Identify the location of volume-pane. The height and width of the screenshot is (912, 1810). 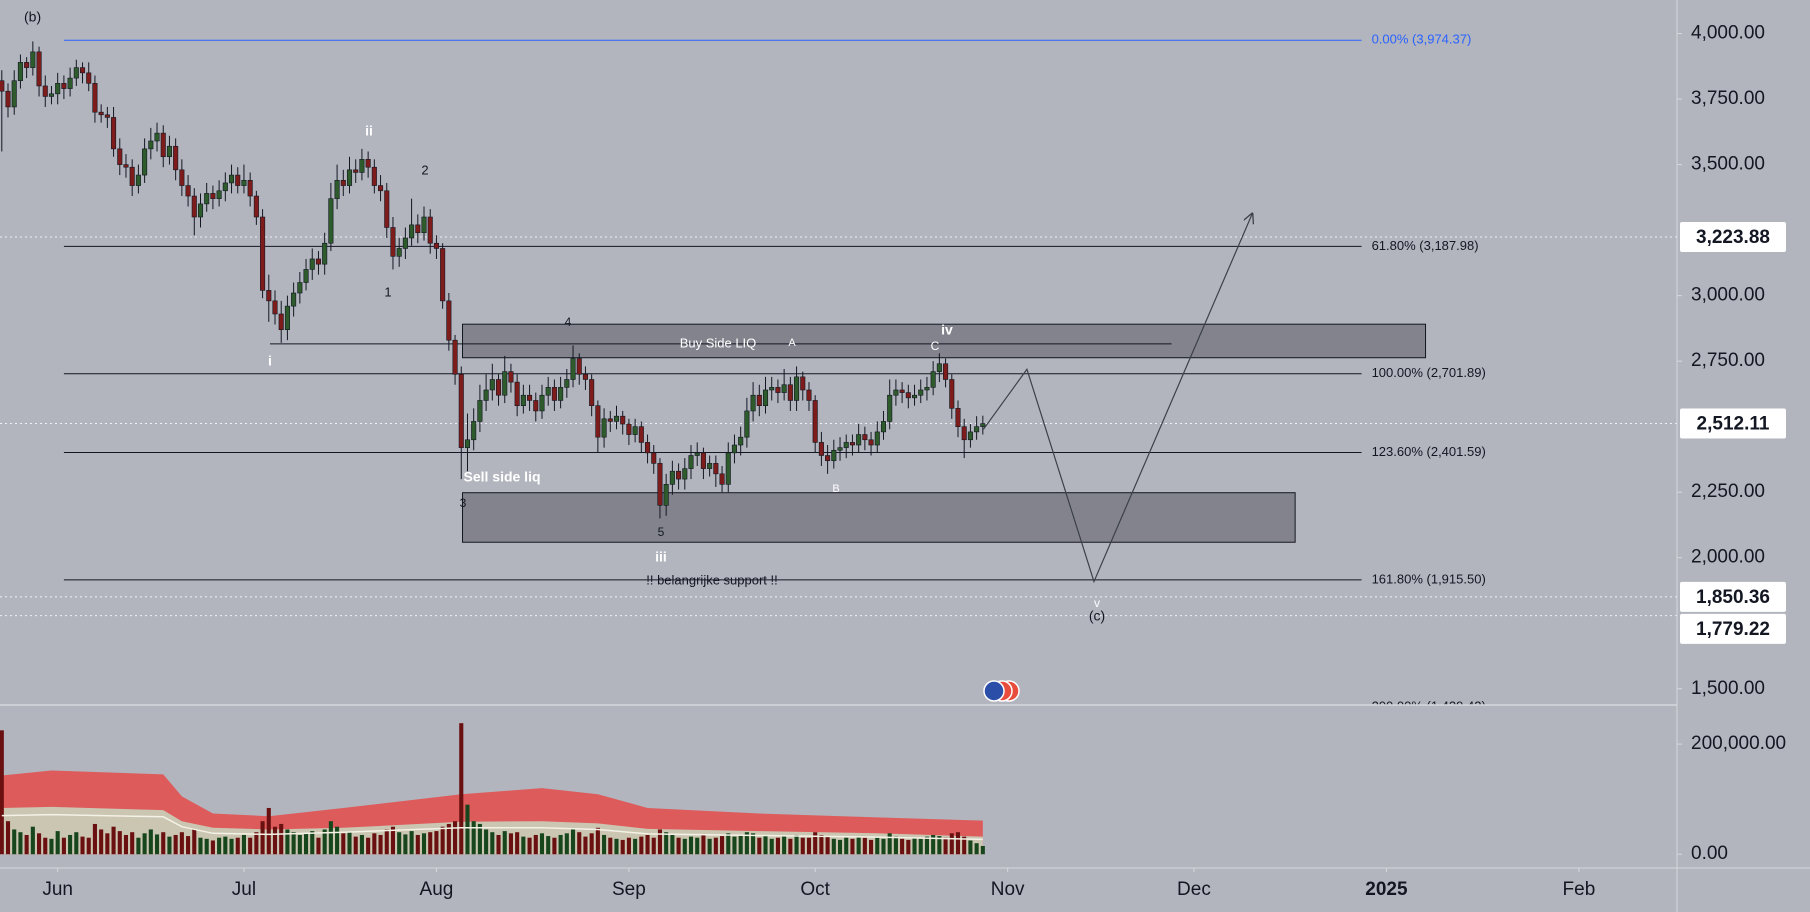
(492, 789).